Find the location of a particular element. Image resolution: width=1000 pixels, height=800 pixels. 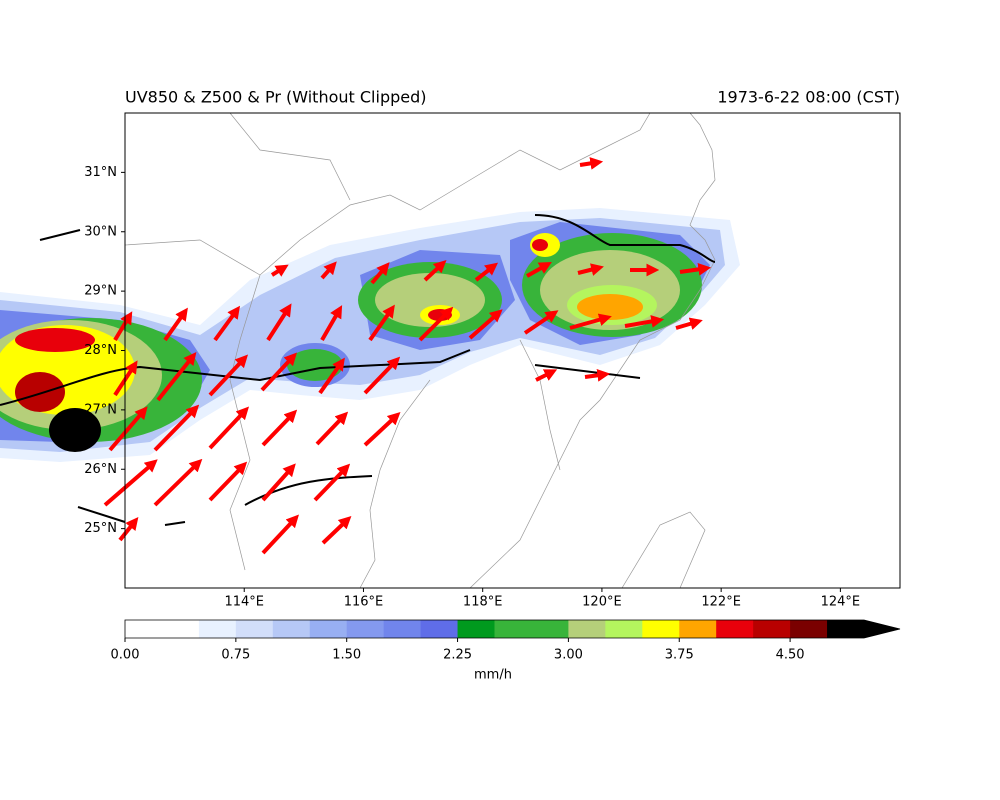

x-tick-label: 116°E is located at coordinates (364, 602).